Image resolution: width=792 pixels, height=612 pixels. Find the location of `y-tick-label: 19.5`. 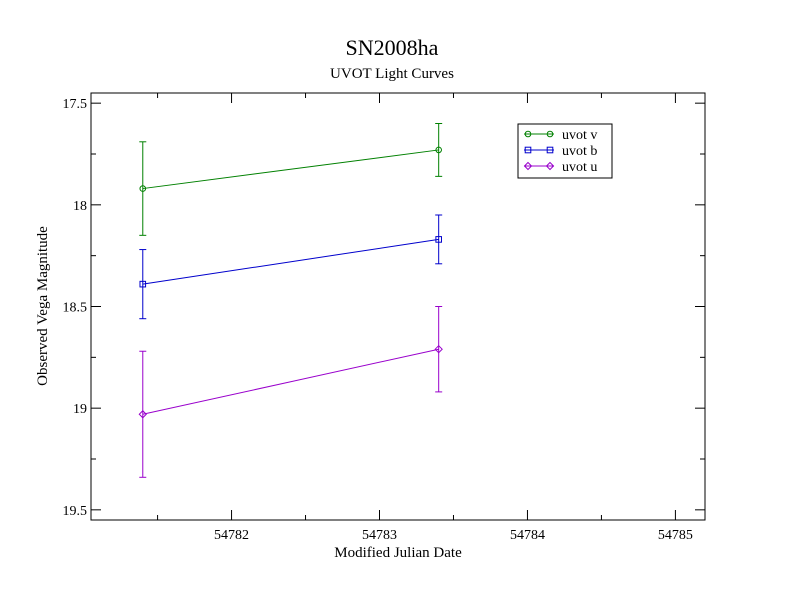

y-tick-label: 19.5 is located at coordinates (75, 511).